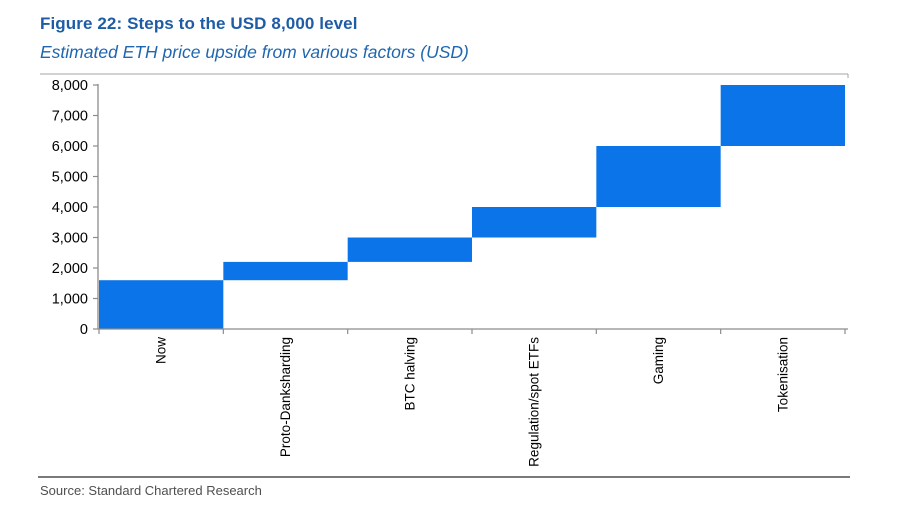 This screenshot has width=900, height=506. I want to click on category-label: Proto-Danksharding, so click(285, 397).